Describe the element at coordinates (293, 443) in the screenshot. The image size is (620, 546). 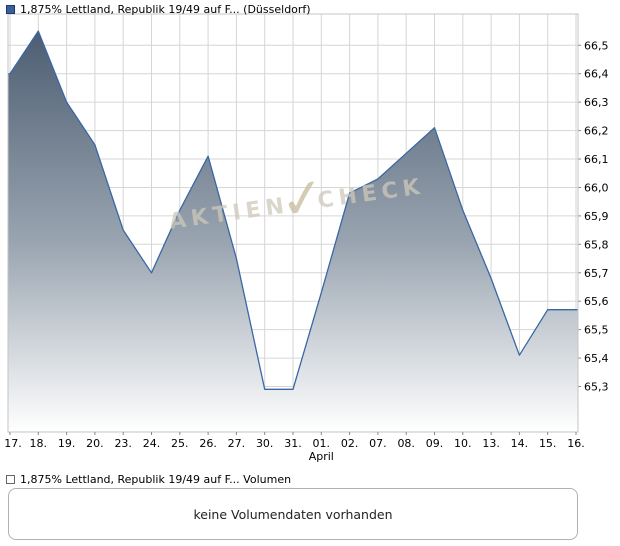
I see `svg-text: 31.` at that location.